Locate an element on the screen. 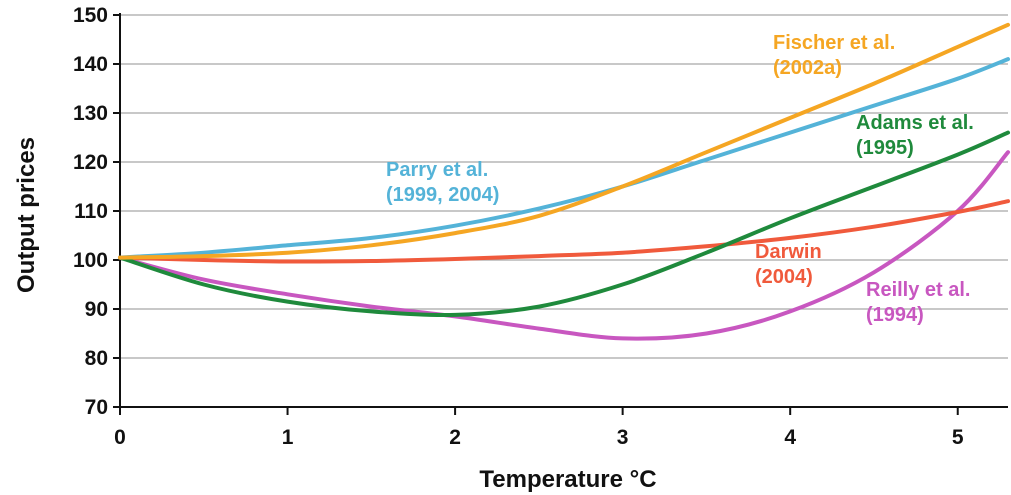 The height and width of the screenshot is (495, 1011). series-label-line: (1994) is located at coordinates (895, 315).